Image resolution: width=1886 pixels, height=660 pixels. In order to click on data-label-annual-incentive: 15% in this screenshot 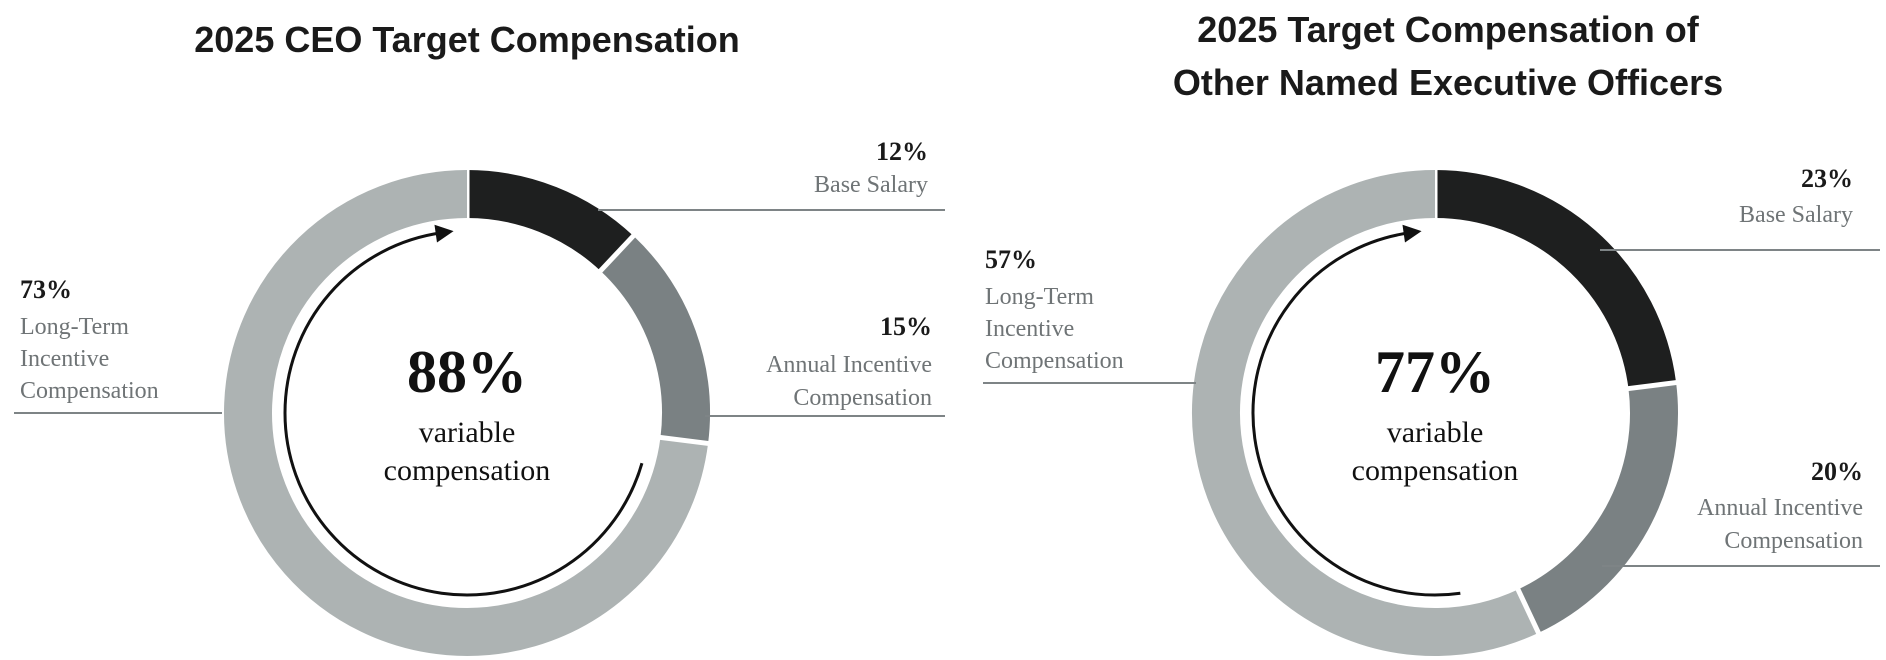, I will do `click(906, 326)`.